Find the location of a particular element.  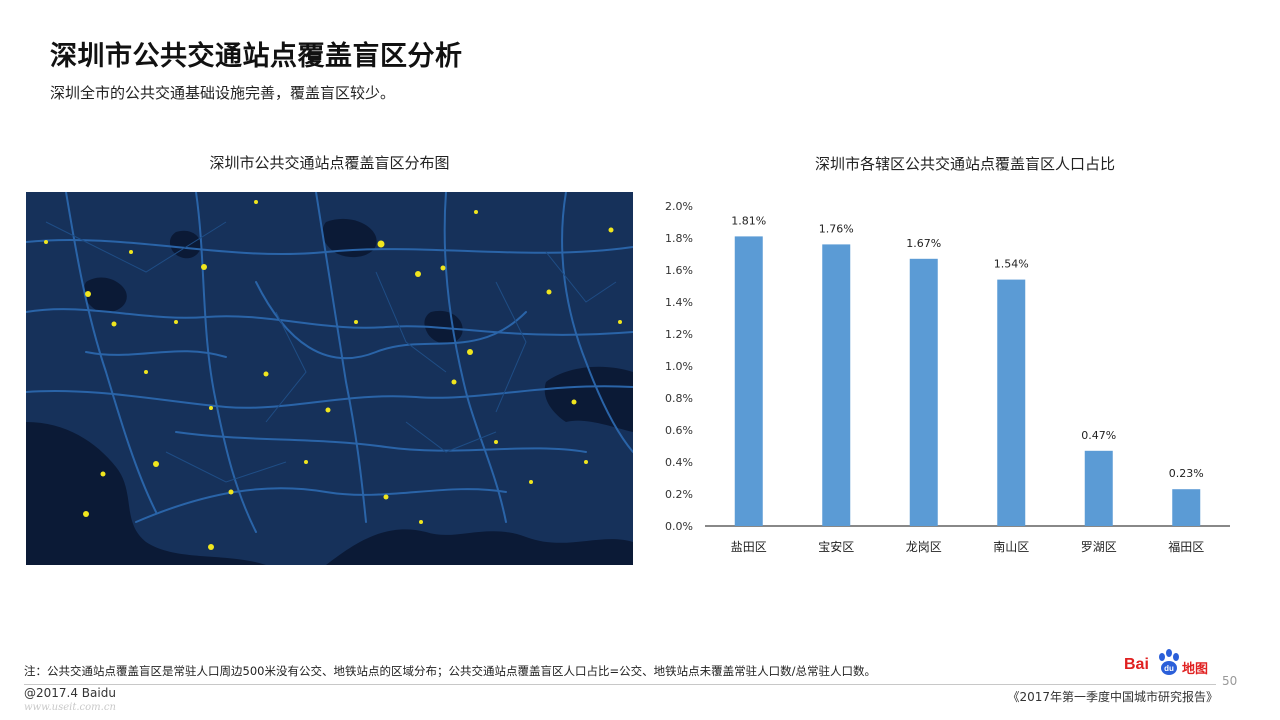

y-tick-label: 2.0% is located at coordinates (679, 206).